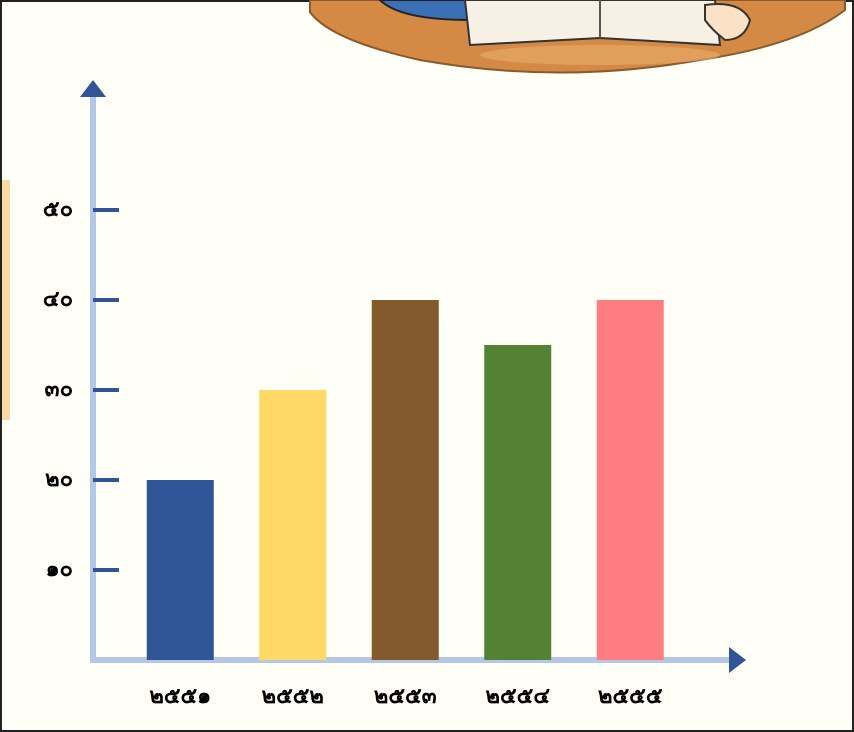  I want to click on y-axis-arrow, so click(93, 88).